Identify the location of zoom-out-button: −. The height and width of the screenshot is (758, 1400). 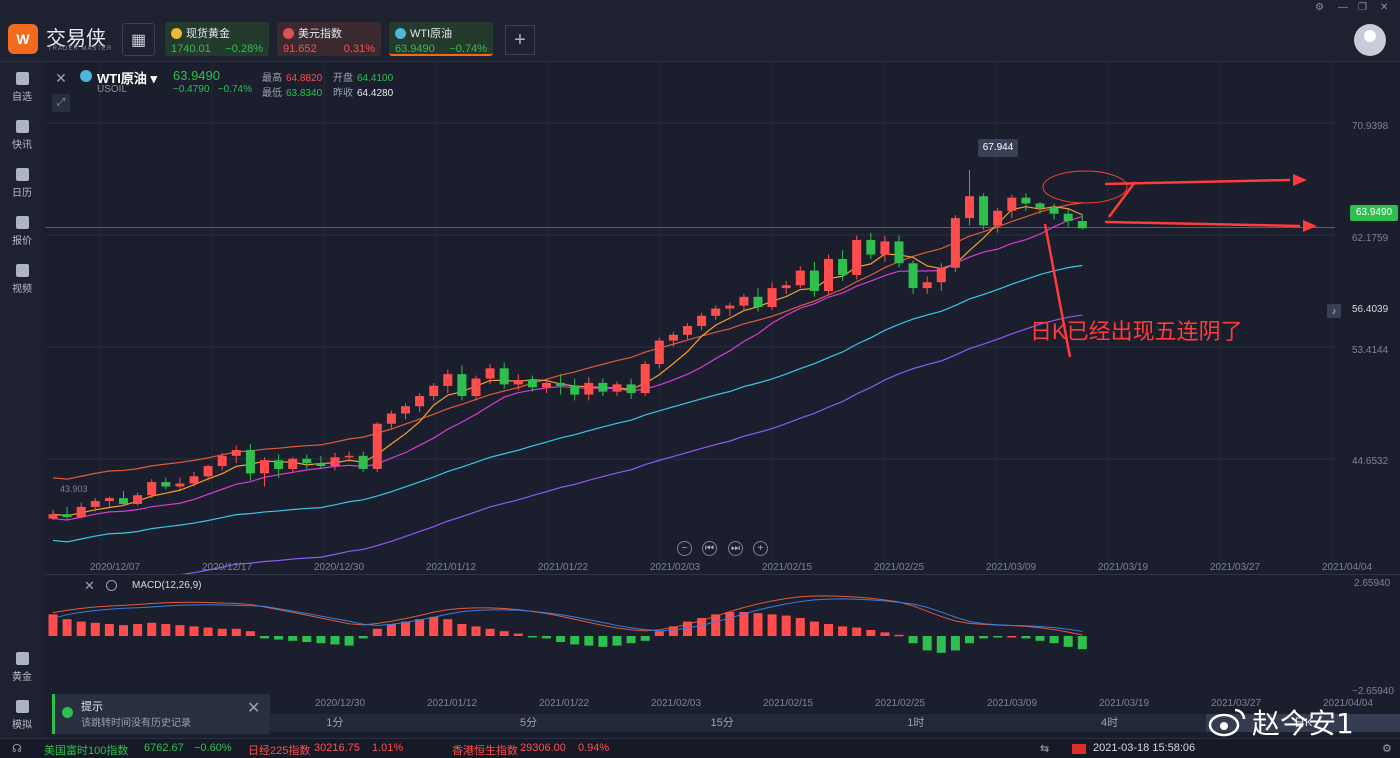
(684, 548).